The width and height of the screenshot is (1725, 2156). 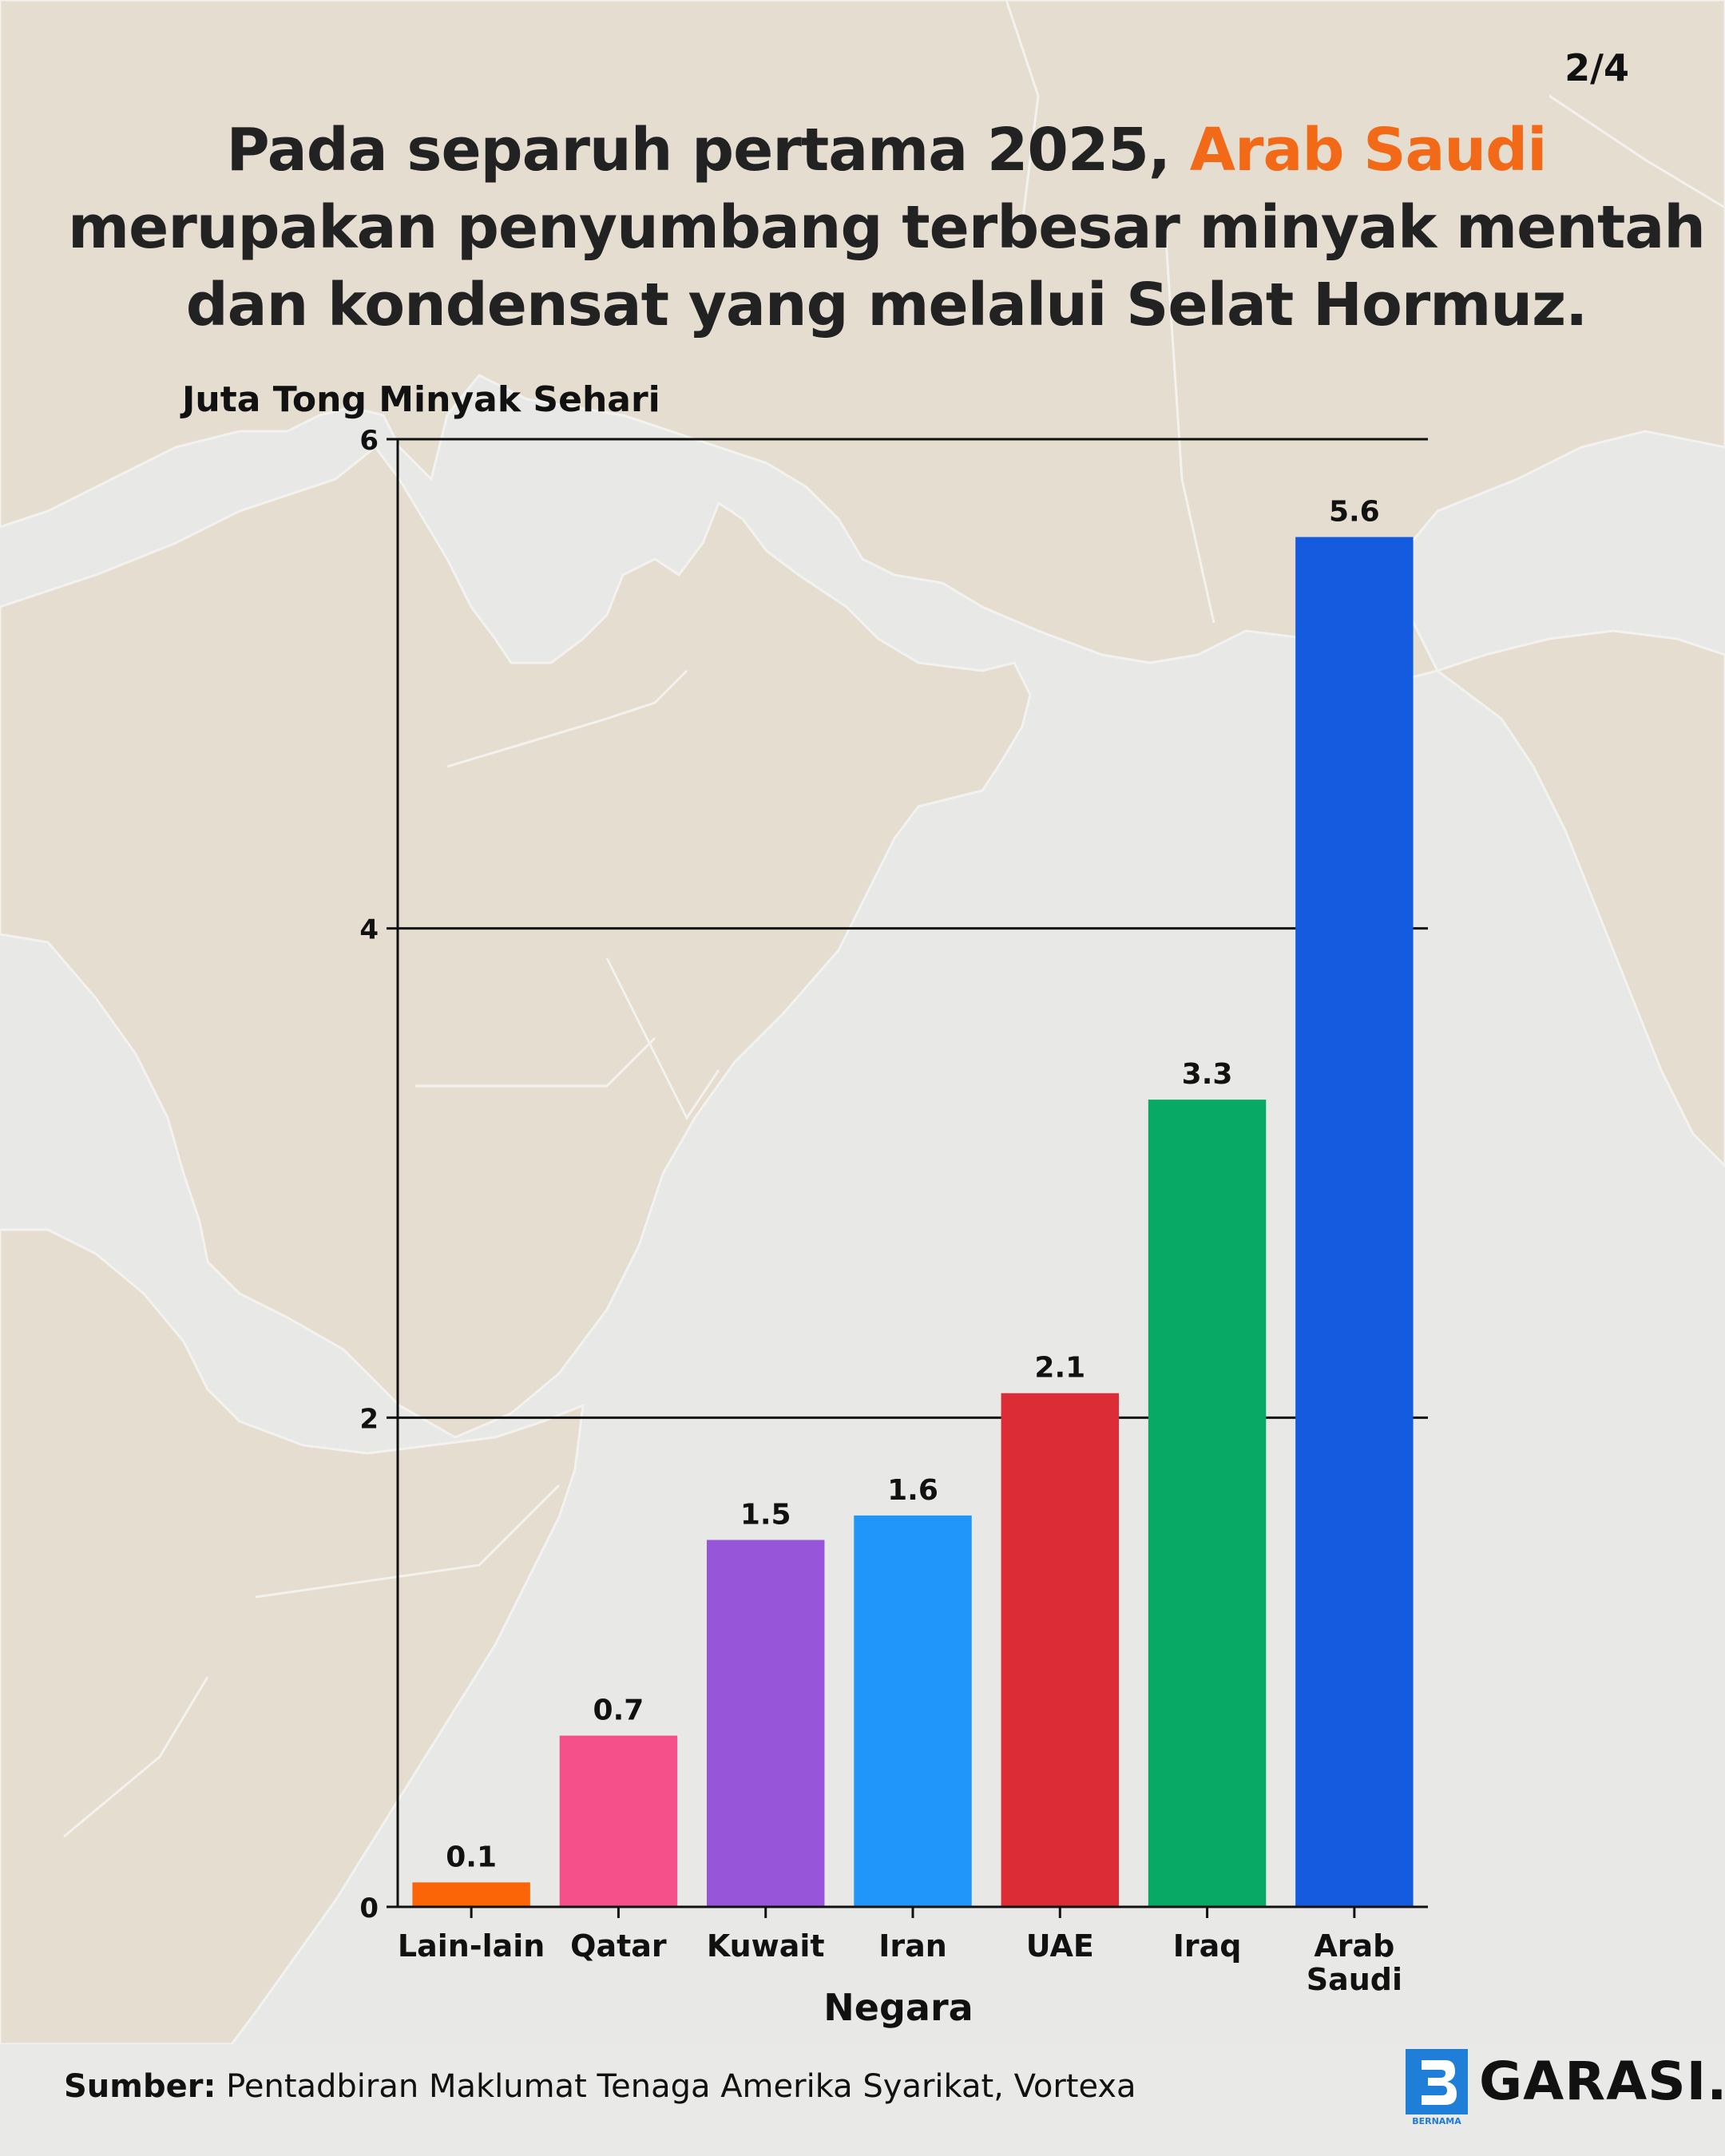 I want to click on source-label: Sumber:, so click(x=140, y=2086).